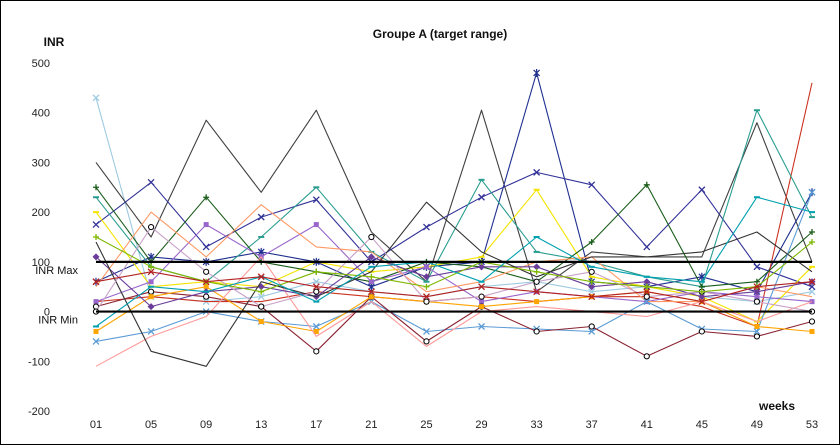 The height and width of the screenshot is (445, 840). Describe the element at coordinates (41, 64) in the screenshot. I see `y-tick-label: 500` at that location.